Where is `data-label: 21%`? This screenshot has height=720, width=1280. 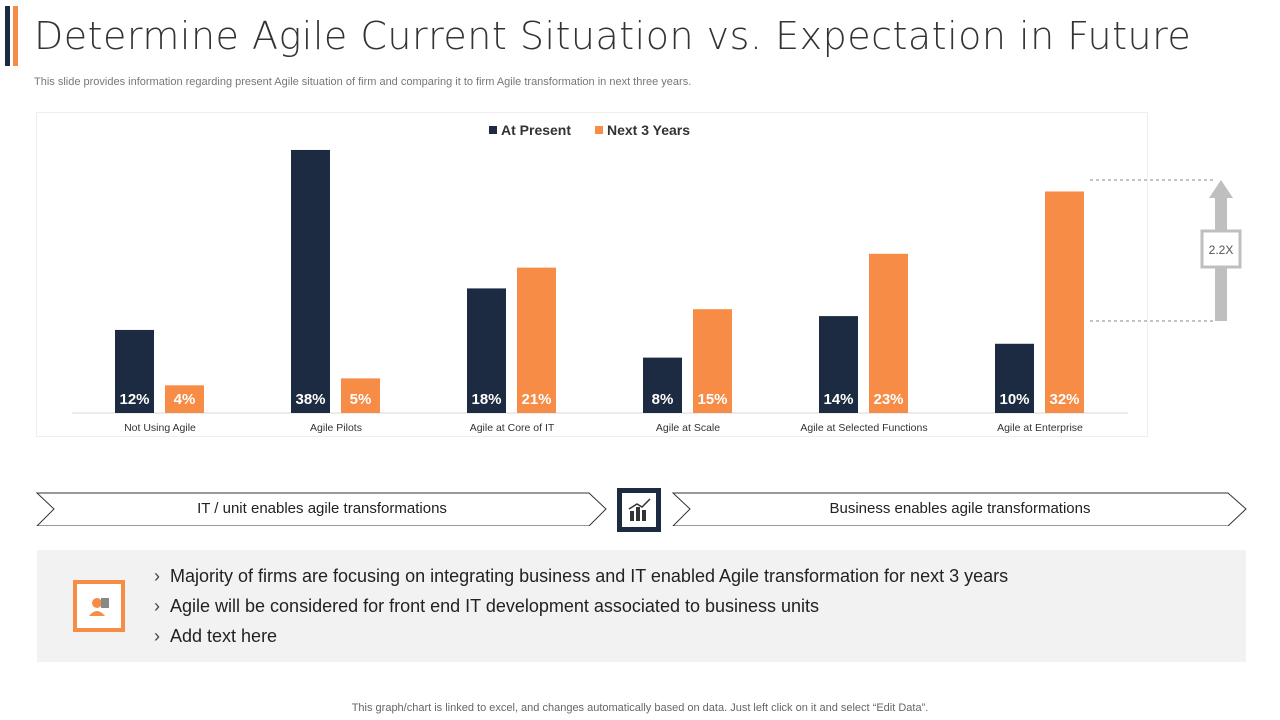 data-label: 21% is located at coordinates (536, 399).